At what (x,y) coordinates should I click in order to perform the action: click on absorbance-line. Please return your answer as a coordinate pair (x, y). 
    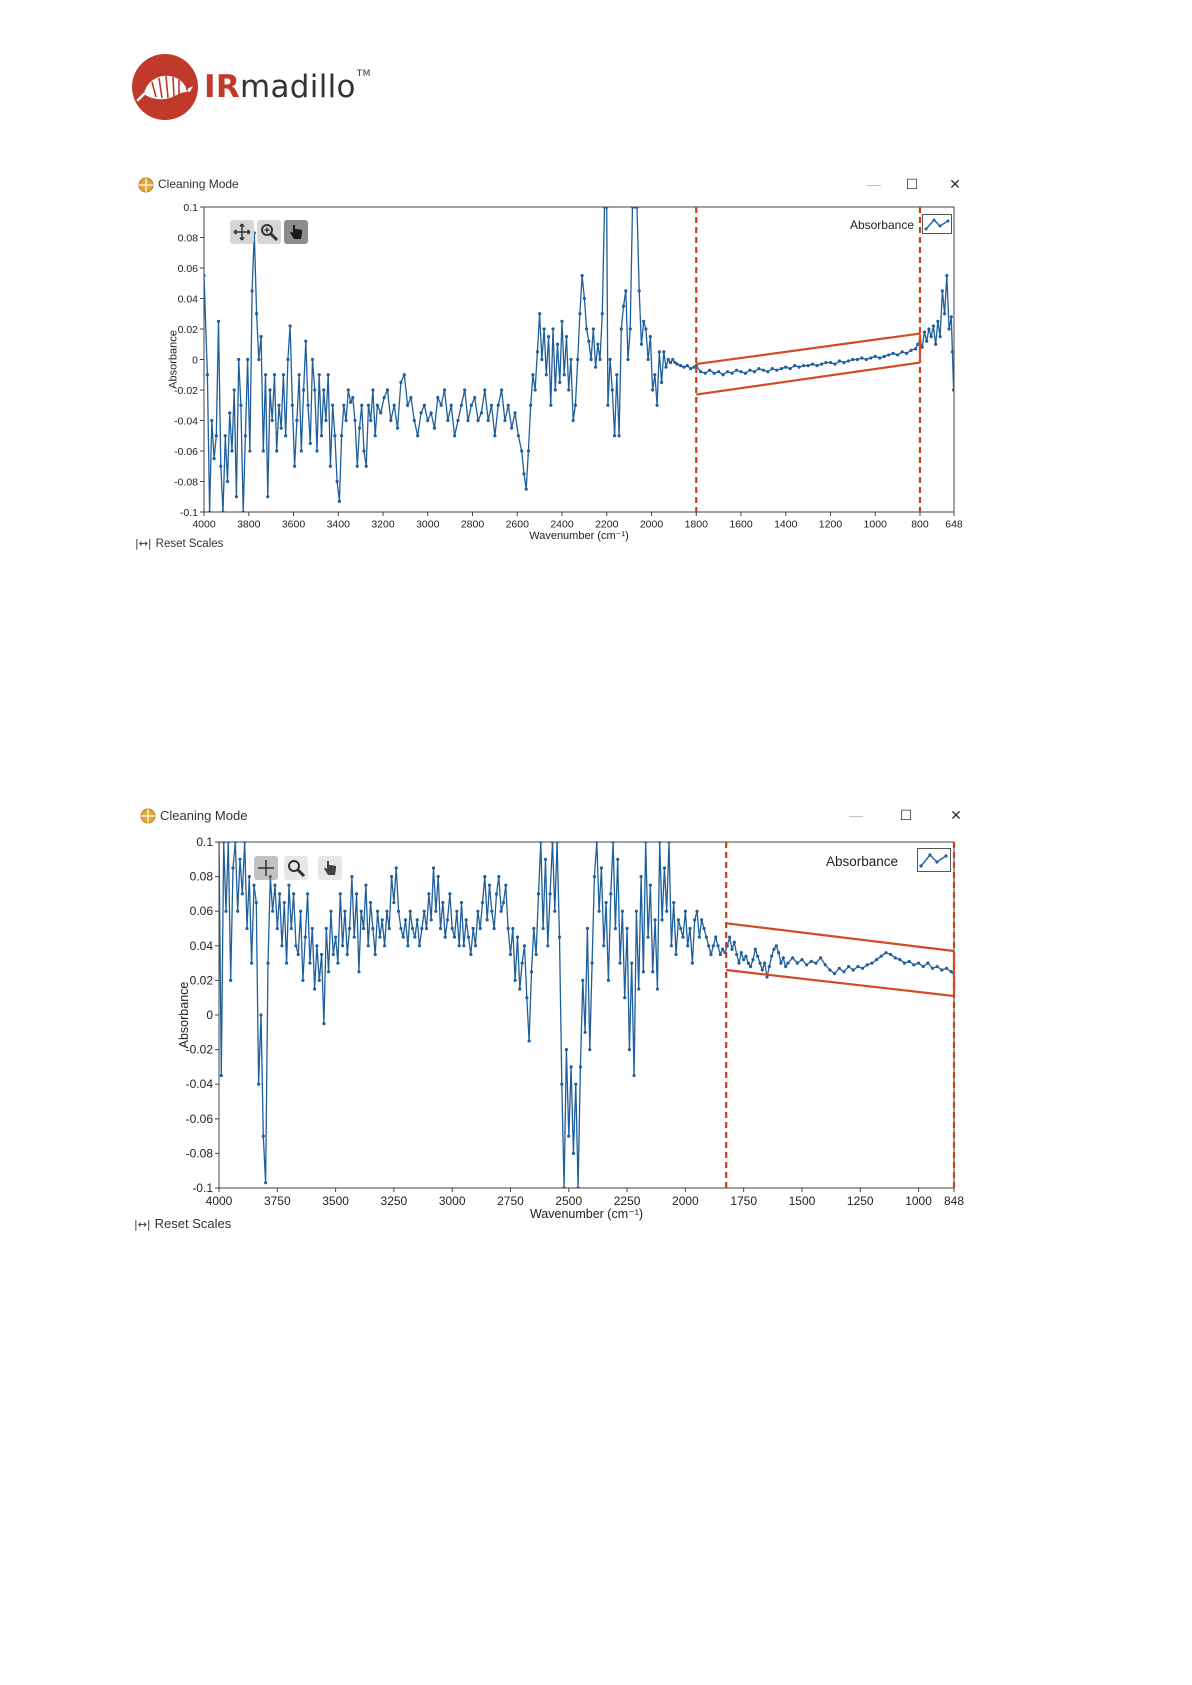
    Looking at the image, I should click on (586, 1015).